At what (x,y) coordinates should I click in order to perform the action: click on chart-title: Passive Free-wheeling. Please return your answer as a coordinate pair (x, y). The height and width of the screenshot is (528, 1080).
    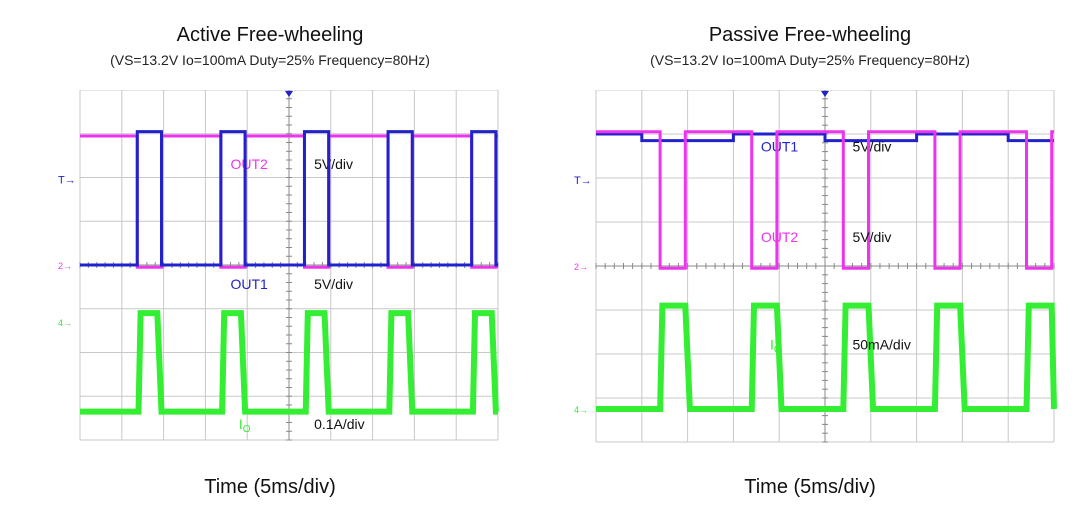
    Looking at the image, I should click on (810, 35).